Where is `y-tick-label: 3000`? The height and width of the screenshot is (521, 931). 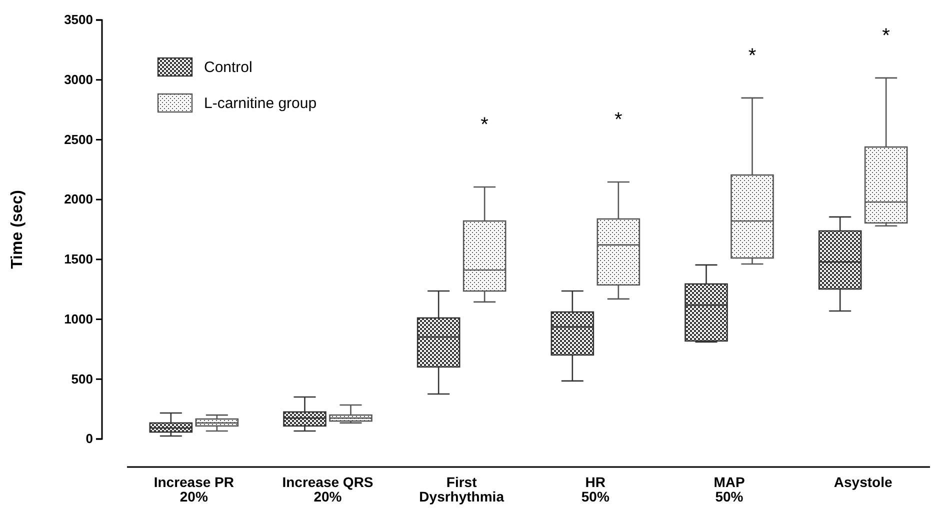 y-tick-label: 3000 is located at coordinates (78, 80).